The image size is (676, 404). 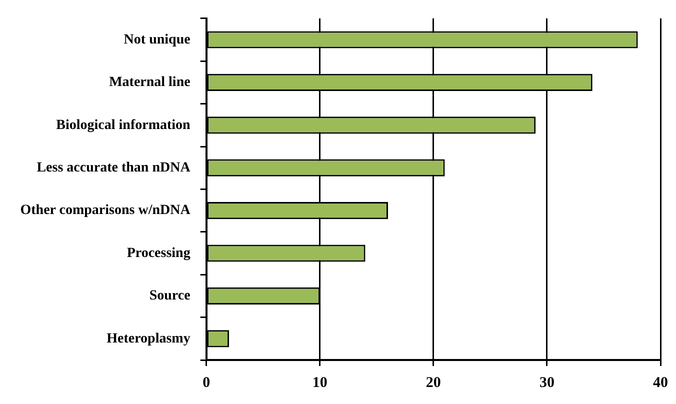 What do you see at coordinates (149, 82) in the screenshot?
I see `y-tick-label: Maternal line` at bounding box center [149, 82].